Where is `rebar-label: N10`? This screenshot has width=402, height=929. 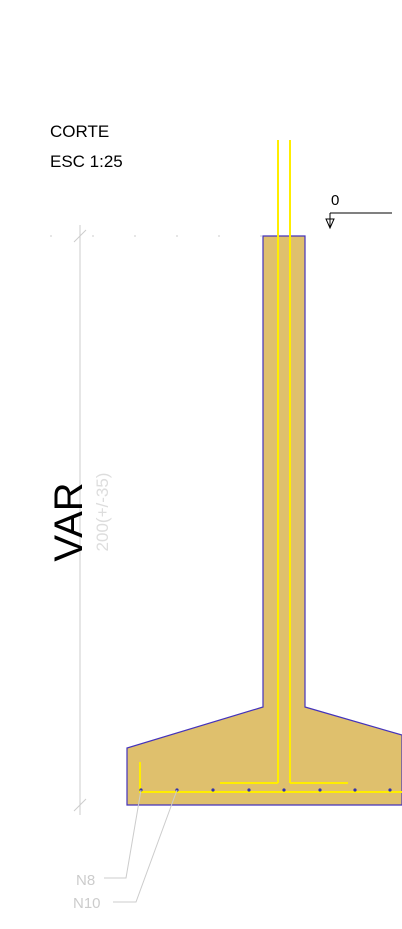
rebar-label: N10 is located at coordinates (87, 903).